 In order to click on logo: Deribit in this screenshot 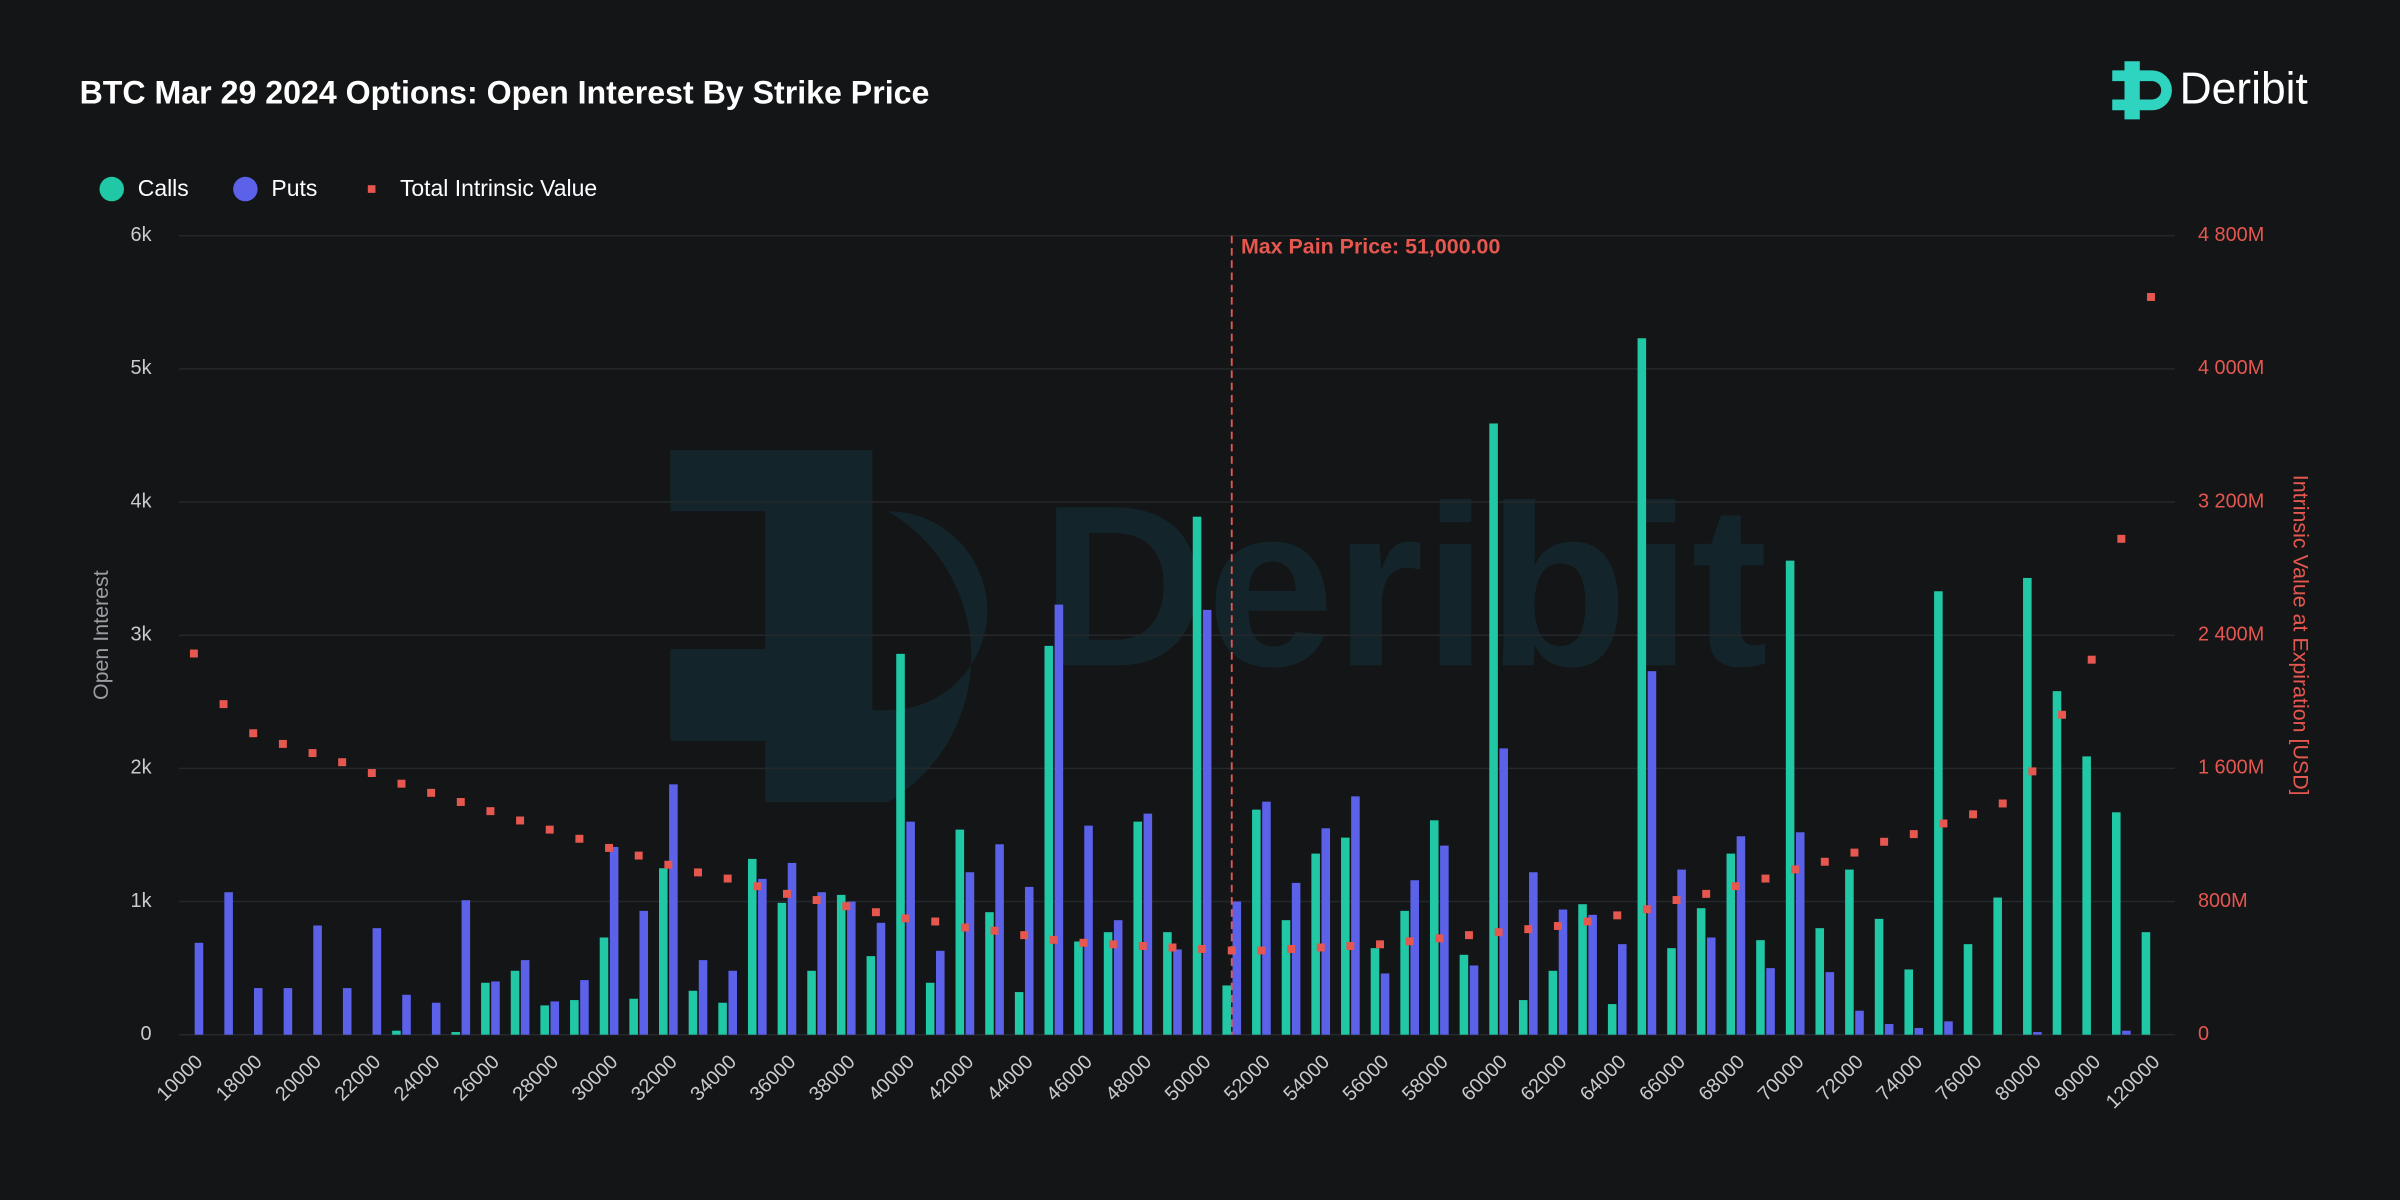, I will do `click(2210, 90)`.